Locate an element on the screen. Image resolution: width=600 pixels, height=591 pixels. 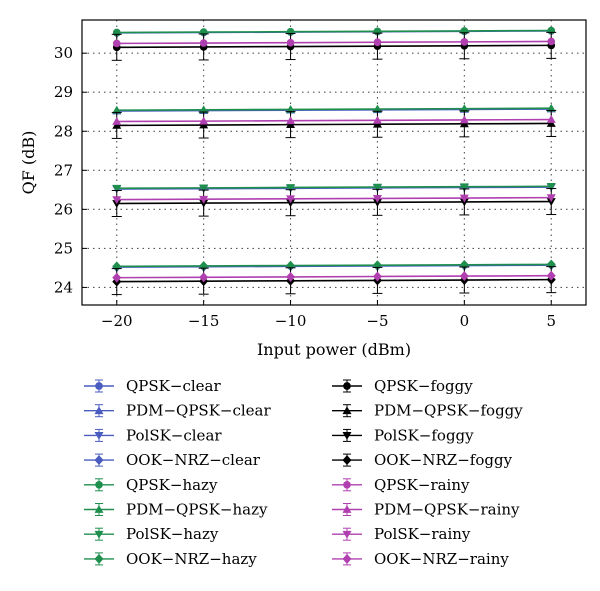
legend-item-ook-nrz-foggy: OOK−NRZ−foggy is located at coordinates (422, 460).